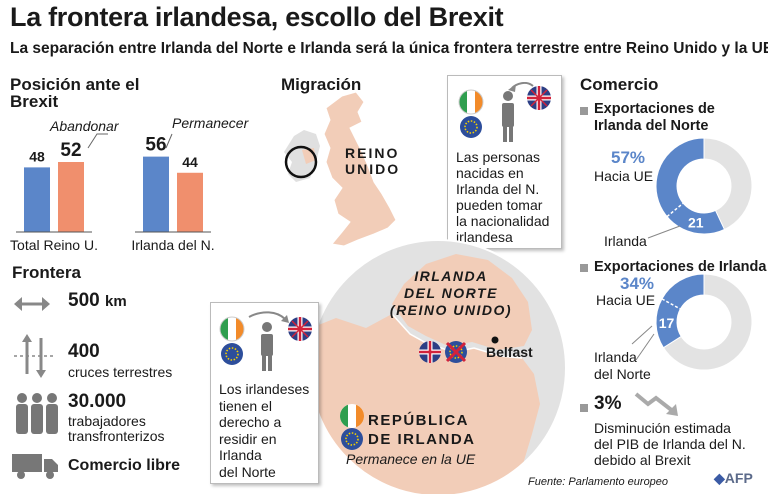 The width and height of the screenshot is (768, 497). Describe the element at coordinates (509, 352) in the screenshot. I see `belfast-label: Belfast` at that location.